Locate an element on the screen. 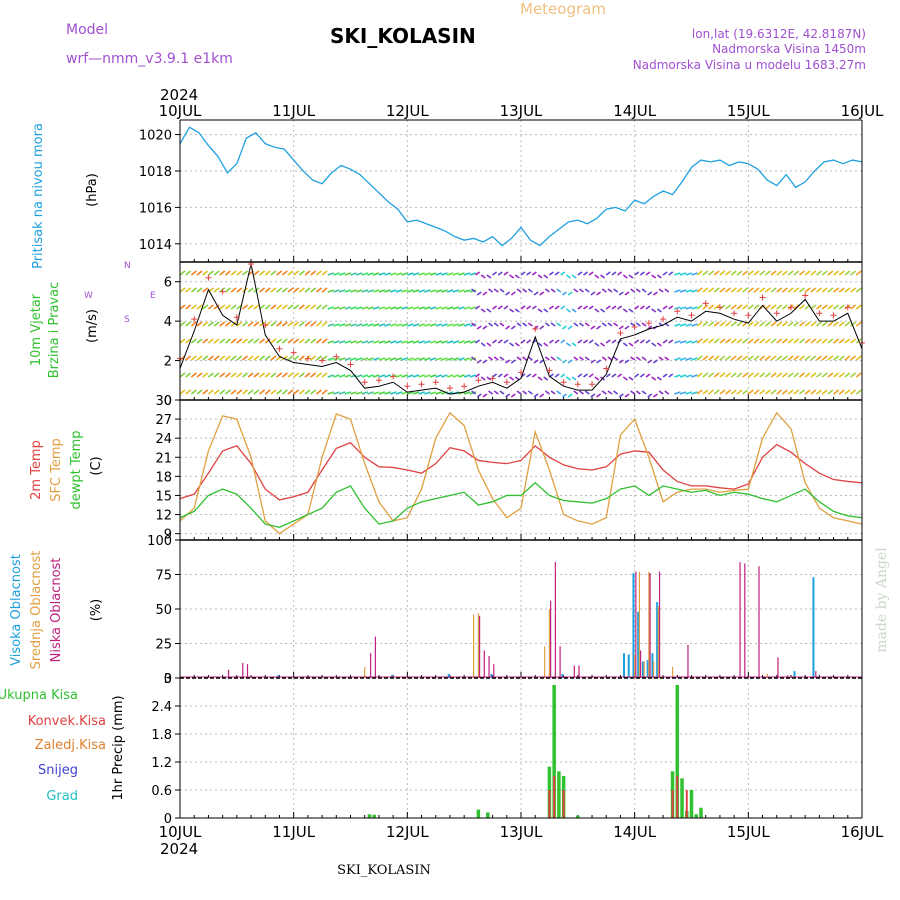 This screenshot has width=900, height=900. lonlat-text: lon,lat (19.6312E, 42.8187N) is located at coordinates (779, 34).